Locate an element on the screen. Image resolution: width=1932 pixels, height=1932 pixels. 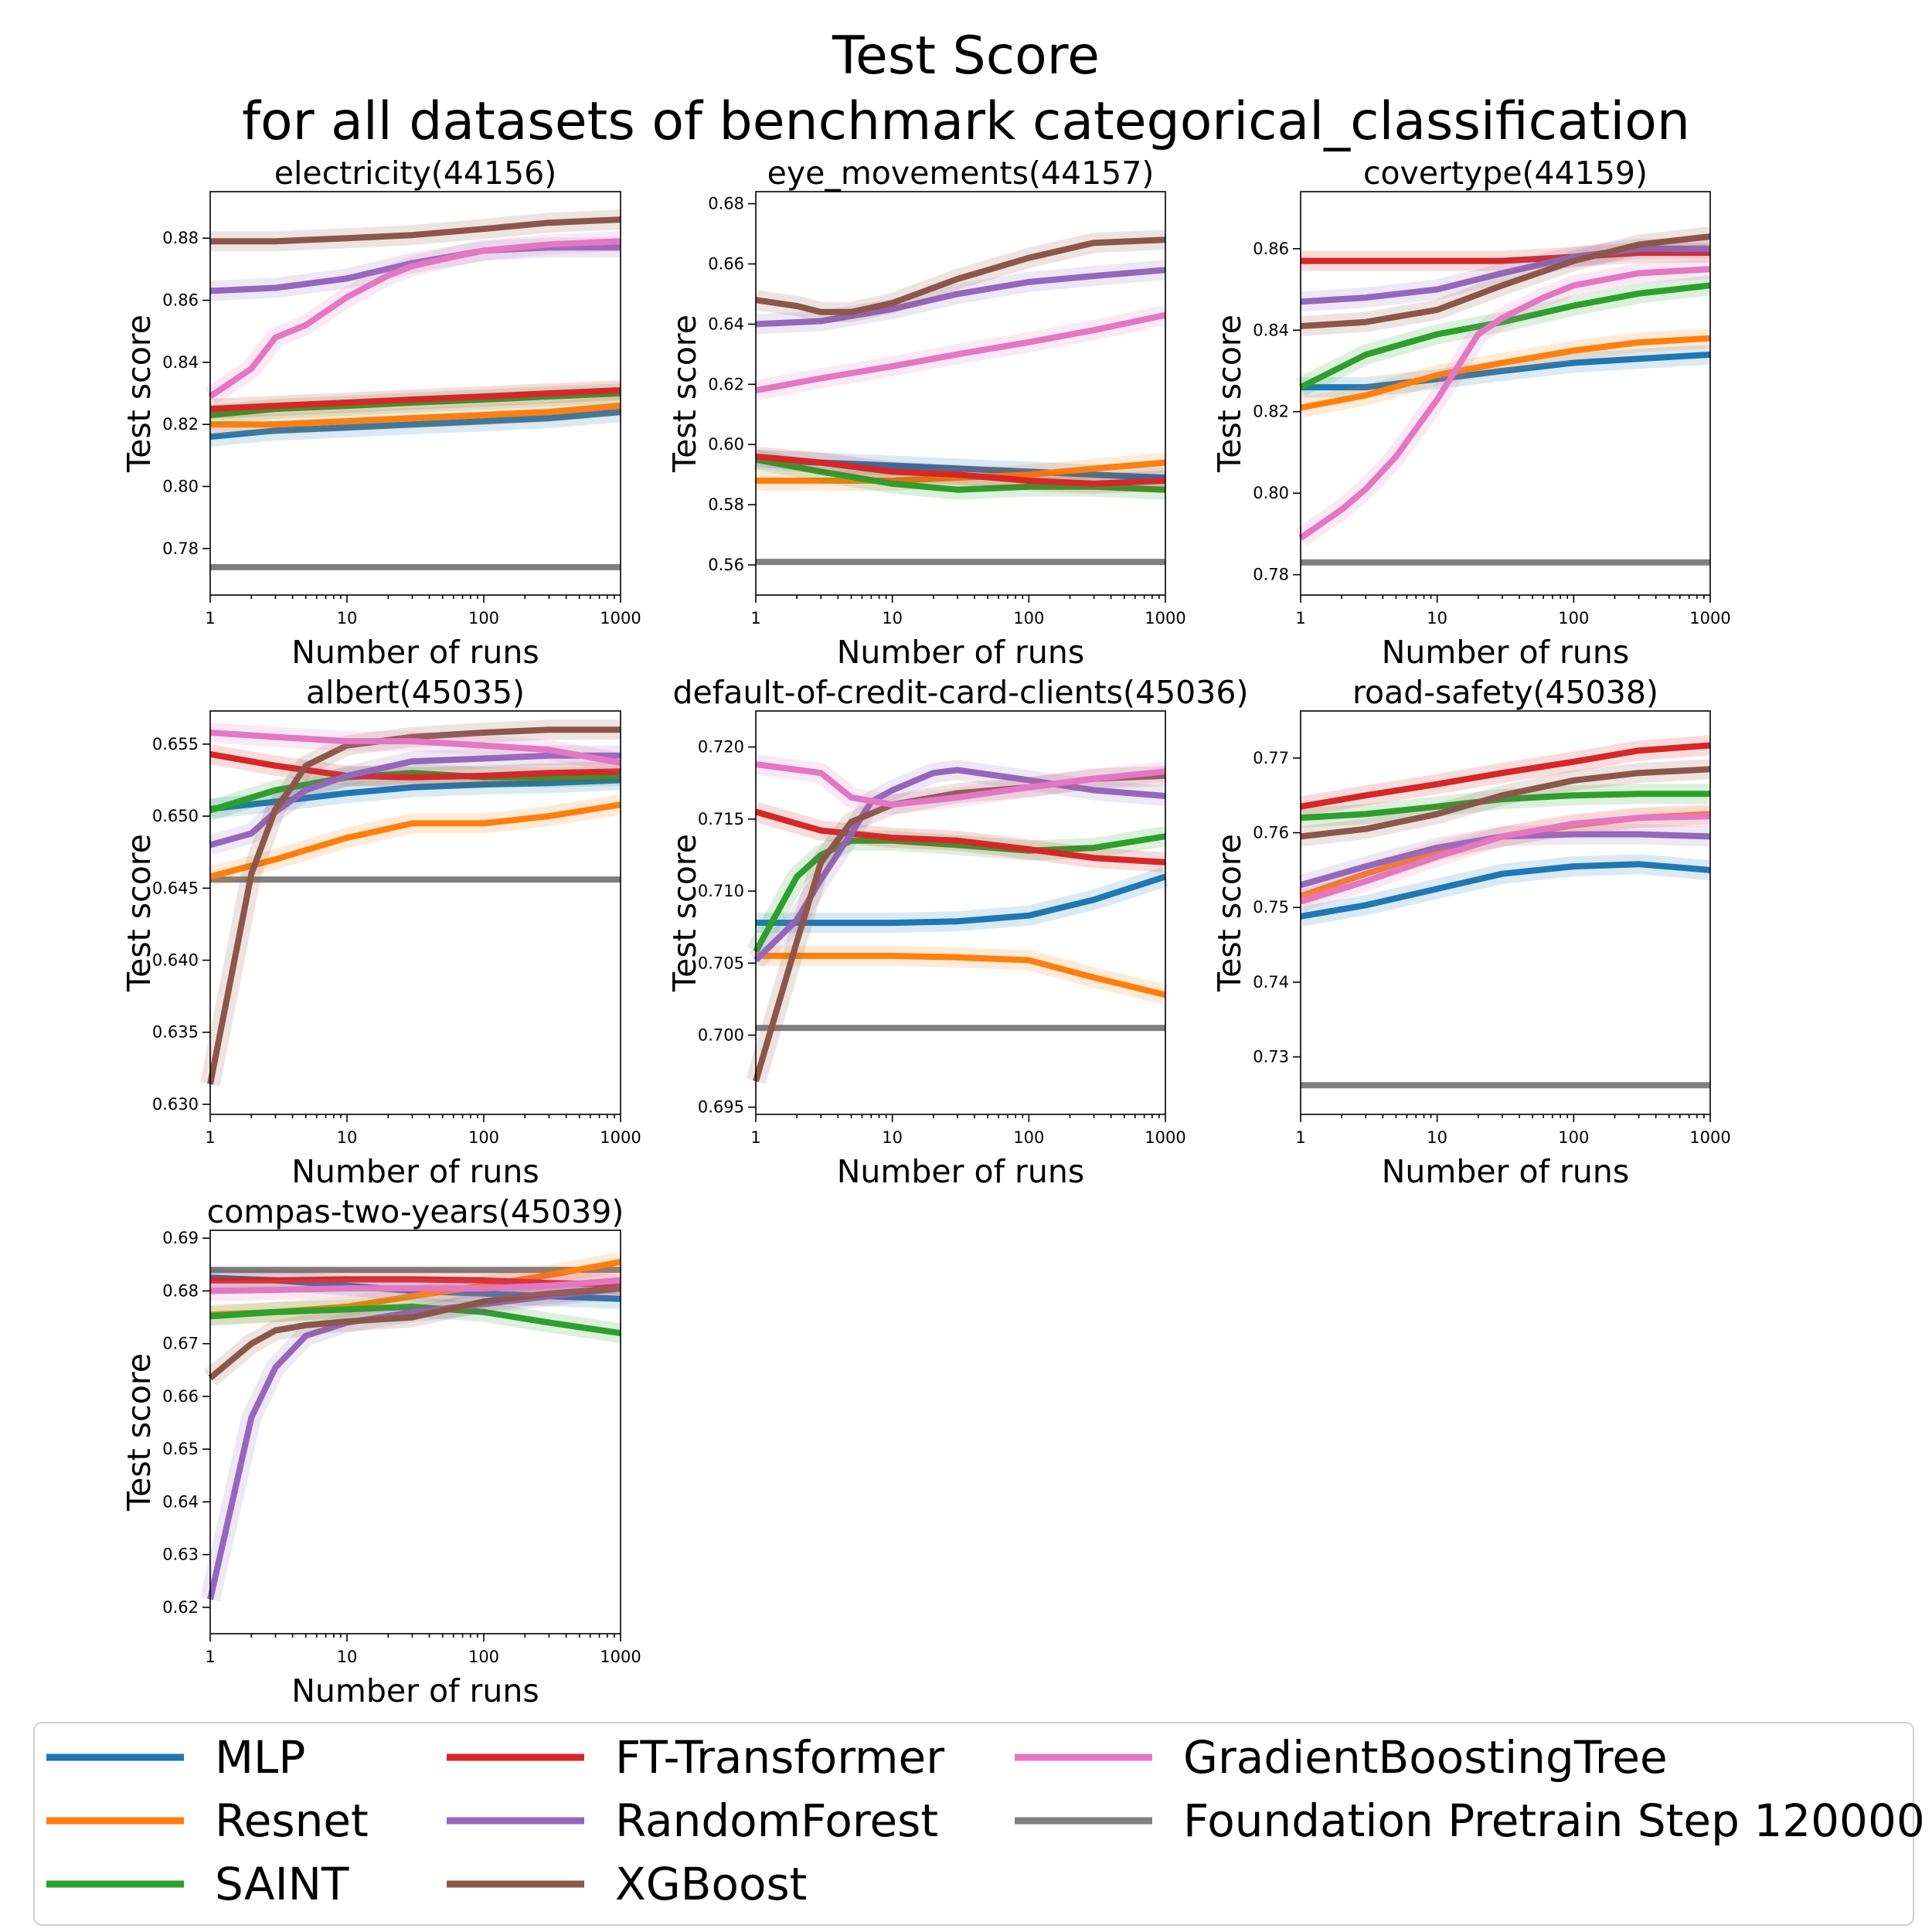
y-tick-label: 0.82 is located at coordinates (181, 425).